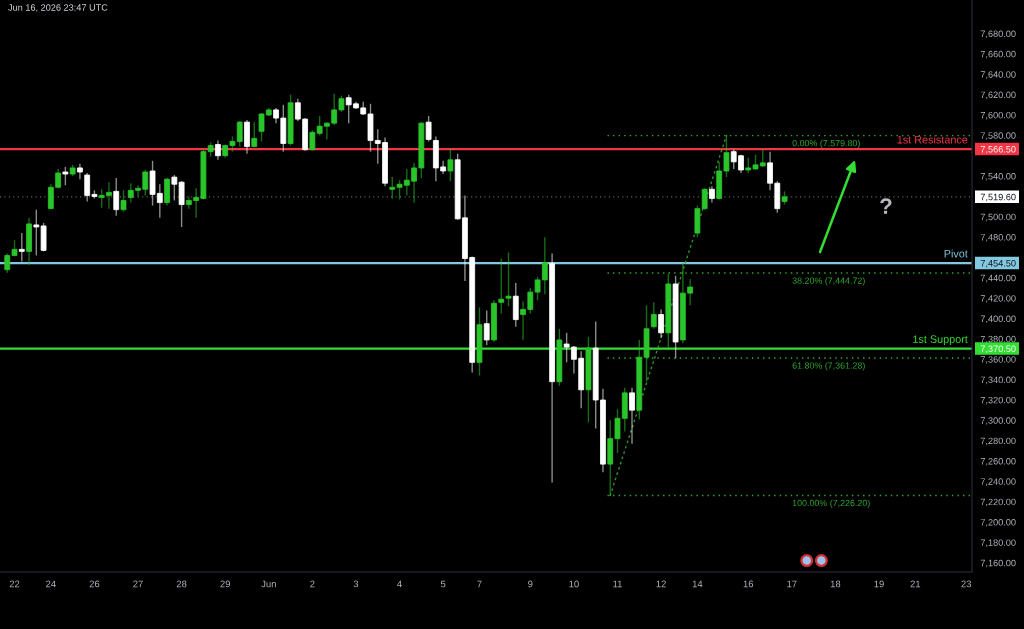 This screenshot has height=629, width=1024. Describe the element at coordinates (998, 563) in the screenshot. I see `y-tick-label: 7,160.00` at that location.